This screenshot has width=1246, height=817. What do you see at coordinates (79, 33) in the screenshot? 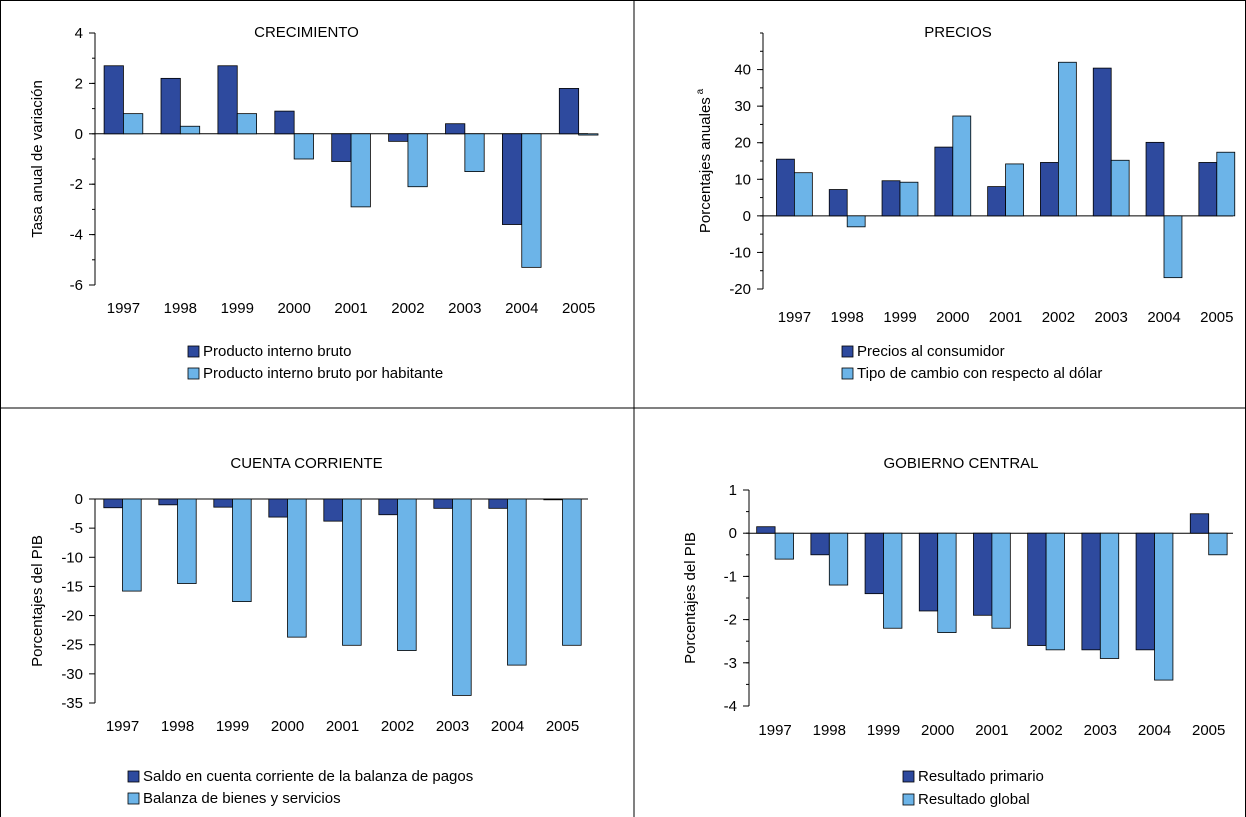
I see `y-tick-label: 4` at bounding box center [79, 33].